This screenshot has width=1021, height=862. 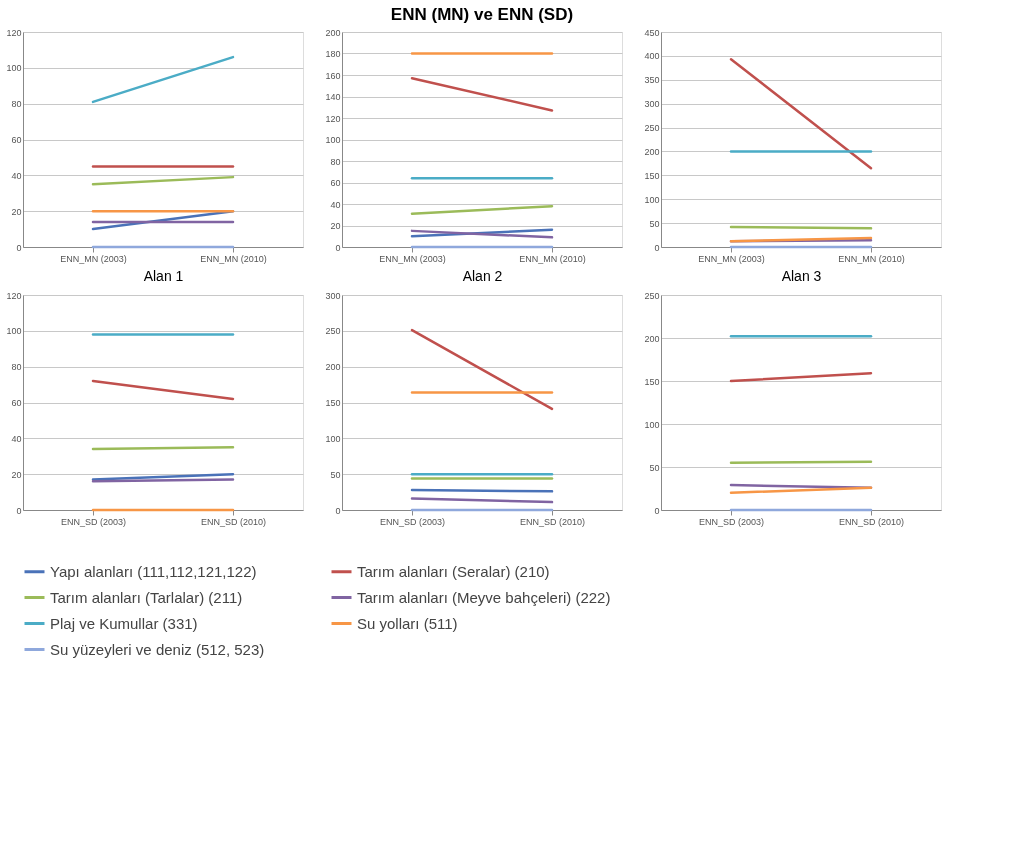 I want to click on legend-label: Tarım alanları (Seralar) (210), so click(x=453, y=571).